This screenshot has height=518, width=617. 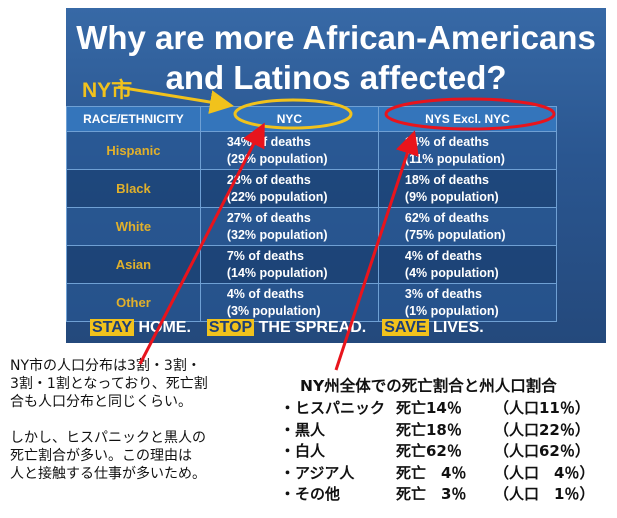 What do you see at coordinates (429, 451) in the screenshot?
I see `item-death: 死亡62％` at bounding box center [429, 451].